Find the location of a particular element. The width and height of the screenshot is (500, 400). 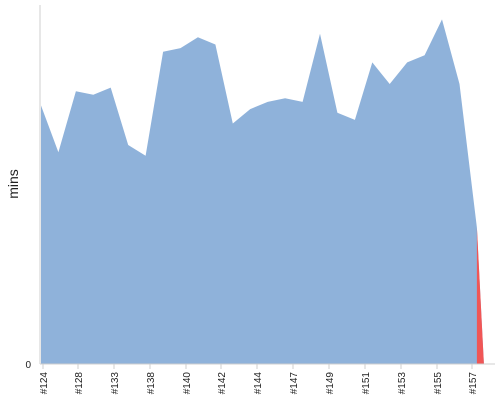

x-tick-label: #133 is located at coordinates (115, 383).